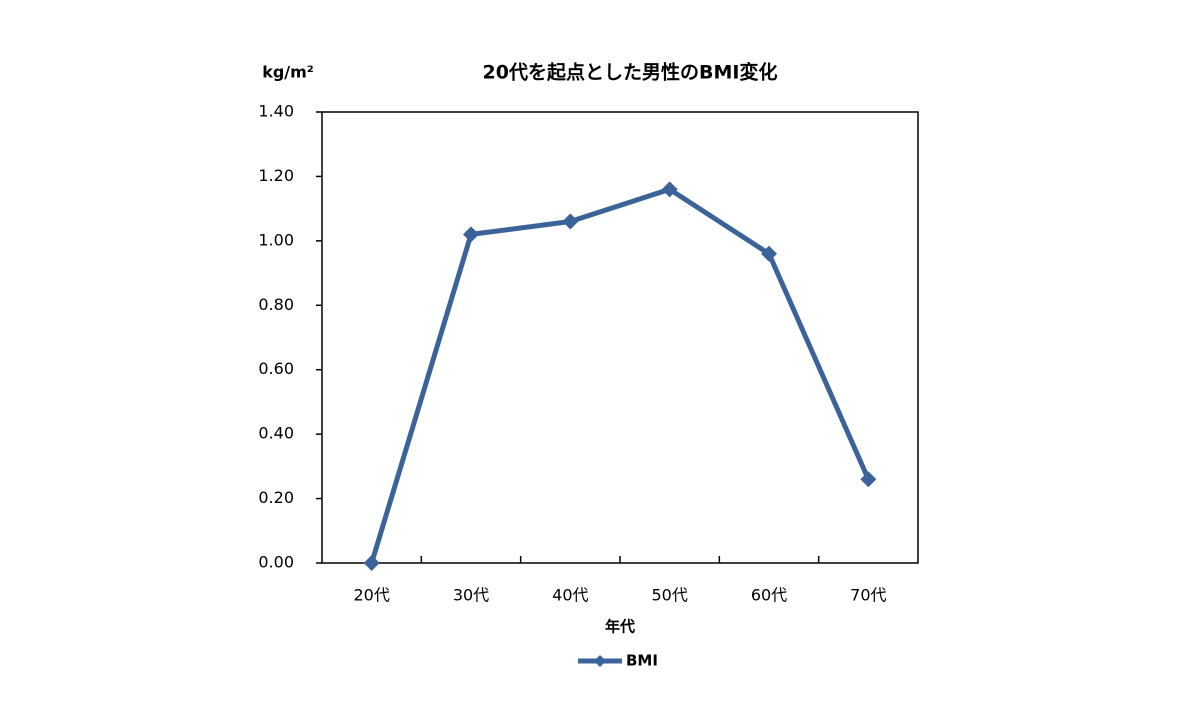 This screenshot has width=1202, height=722. What do you see at coordinates (276, 562) in the screenshot?
I see `y-tick-label: 0.00` at bounding box center [276, 562].